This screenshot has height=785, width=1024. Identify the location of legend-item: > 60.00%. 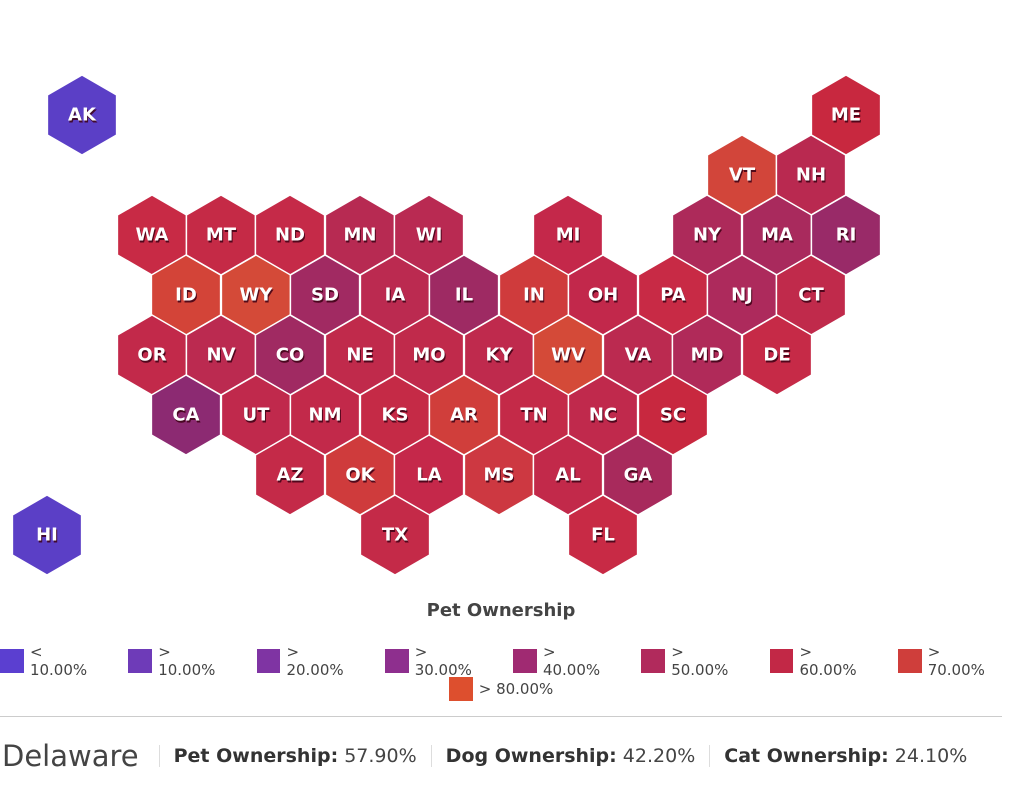
(821, 661).